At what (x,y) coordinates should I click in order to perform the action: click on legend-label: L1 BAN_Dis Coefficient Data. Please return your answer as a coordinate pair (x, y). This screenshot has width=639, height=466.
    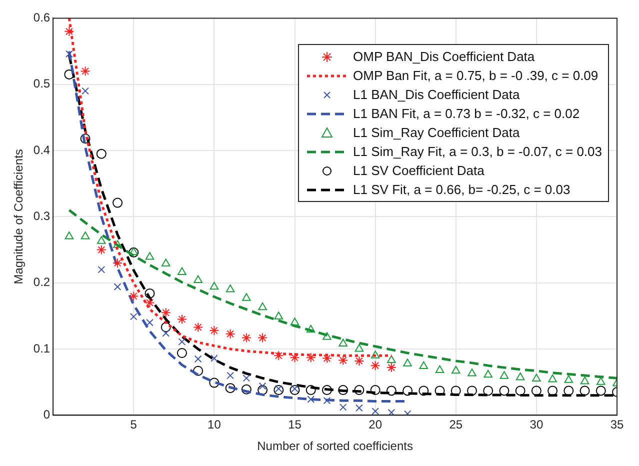
    Looking at the image, I should click on (436, 95).